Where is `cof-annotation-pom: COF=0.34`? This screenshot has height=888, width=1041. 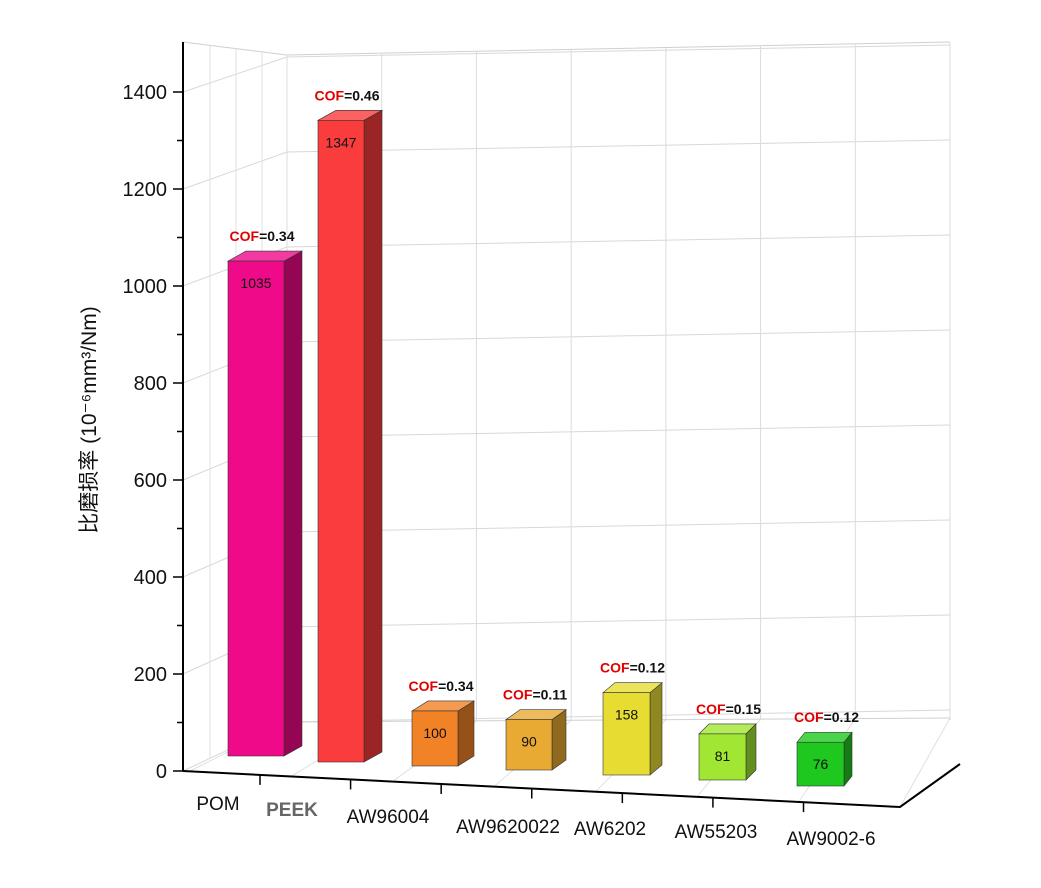
cof-annotation-pom: COF=0.34 is located at coordinates (262, 236).